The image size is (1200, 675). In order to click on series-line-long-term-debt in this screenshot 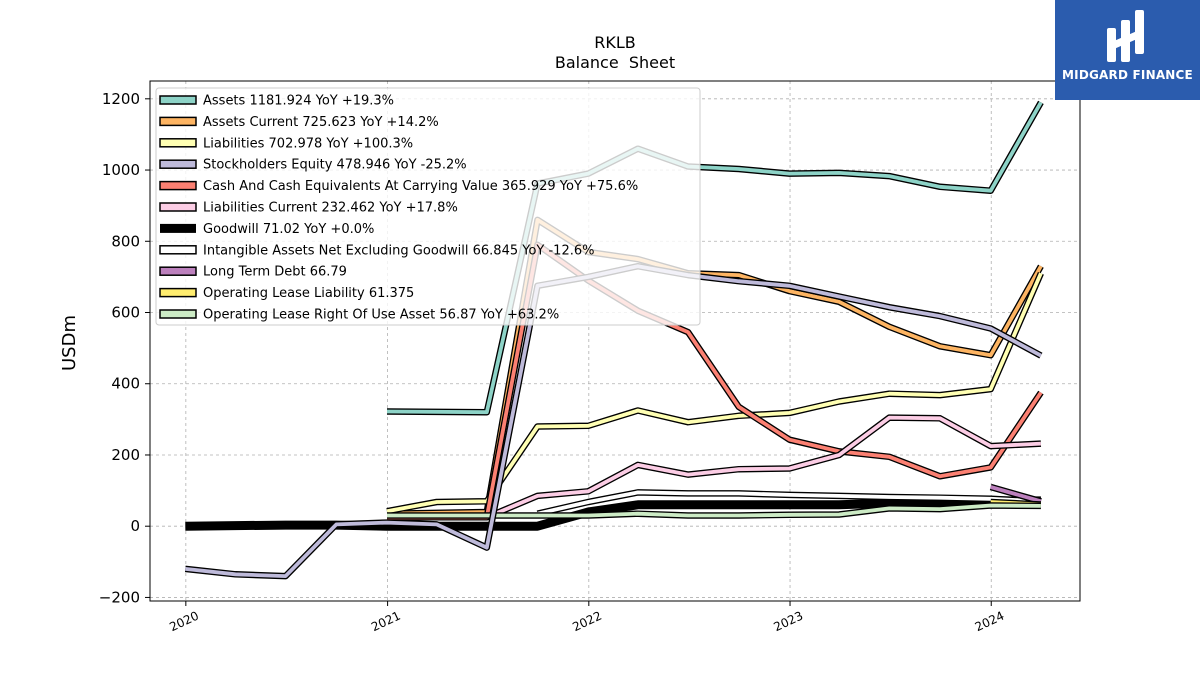, I will do `click(1015, 494)`.